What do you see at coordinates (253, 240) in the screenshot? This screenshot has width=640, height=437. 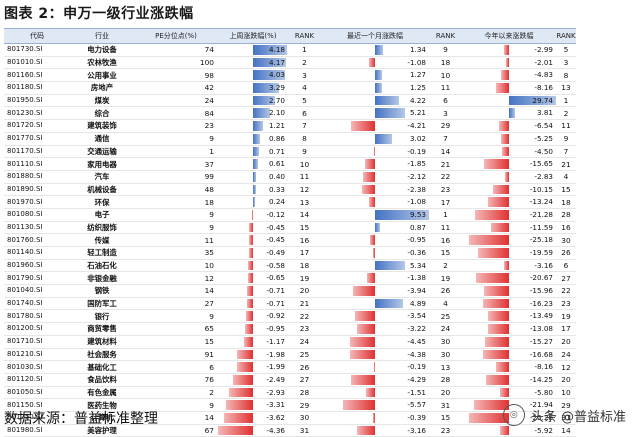 I see `week-change-cell: -0.45` at bounding box center [253, 240].